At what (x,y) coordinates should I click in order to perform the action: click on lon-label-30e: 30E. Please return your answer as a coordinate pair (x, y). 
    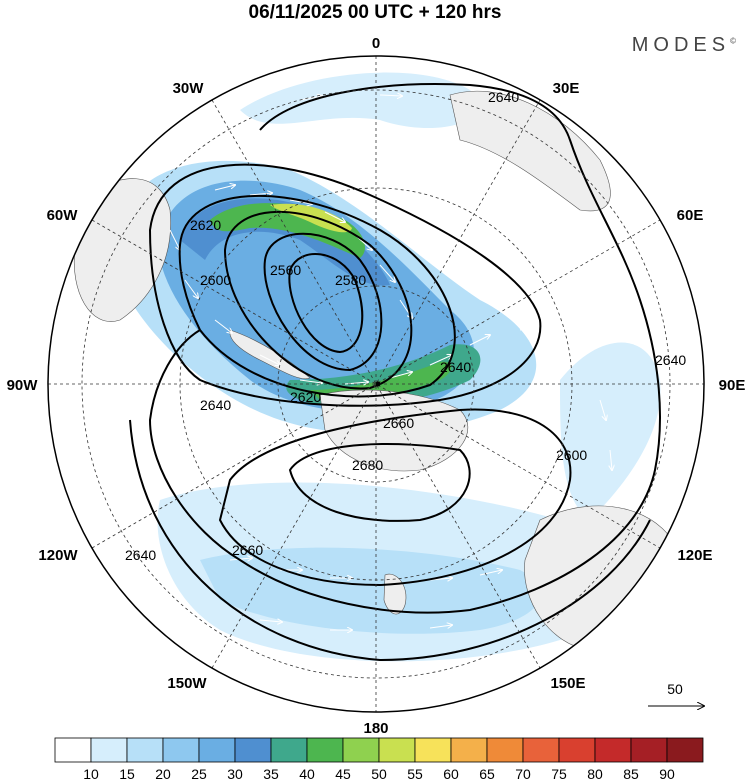
    Looking at the image, I should click on (566, 88).